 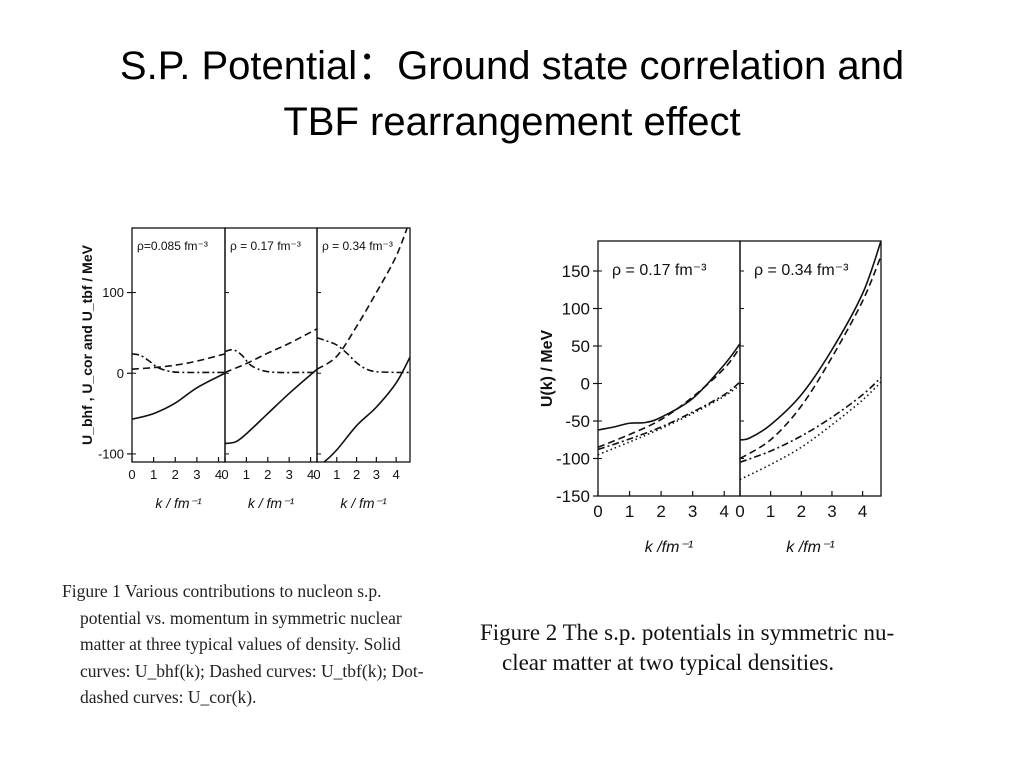 I want to click on figure1-caption-line-5: dashed curves: U_cor(k)., so click(x=168, y=697).